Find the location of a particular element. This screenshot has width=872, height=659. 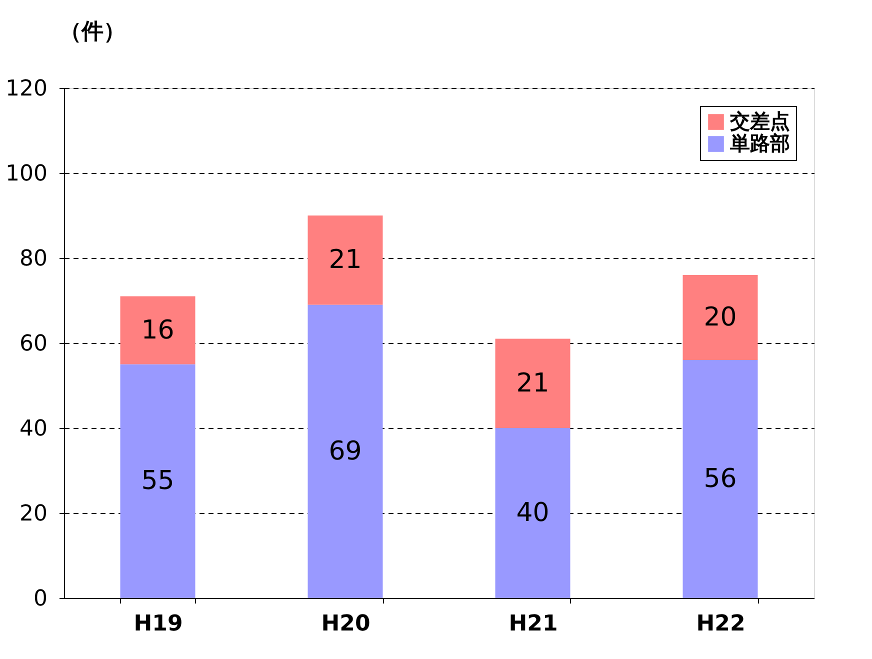

y-tick-label: 100 is located at coordinates (27, 174).